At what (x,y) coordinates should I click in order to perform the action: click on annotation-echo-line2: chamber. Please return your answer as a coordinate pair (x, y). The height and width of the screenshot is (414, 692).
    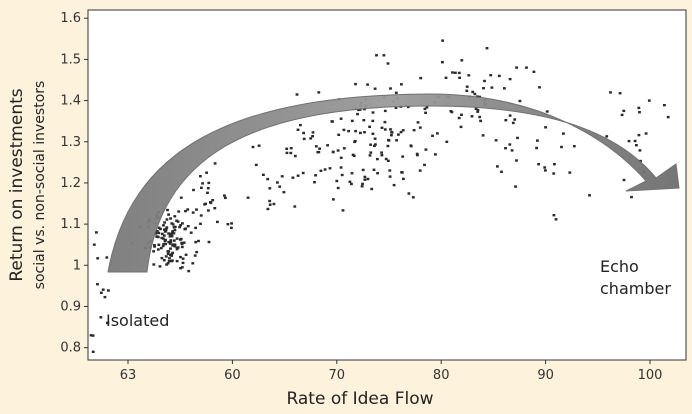
    Looking at the image, I should click on (635, 288).